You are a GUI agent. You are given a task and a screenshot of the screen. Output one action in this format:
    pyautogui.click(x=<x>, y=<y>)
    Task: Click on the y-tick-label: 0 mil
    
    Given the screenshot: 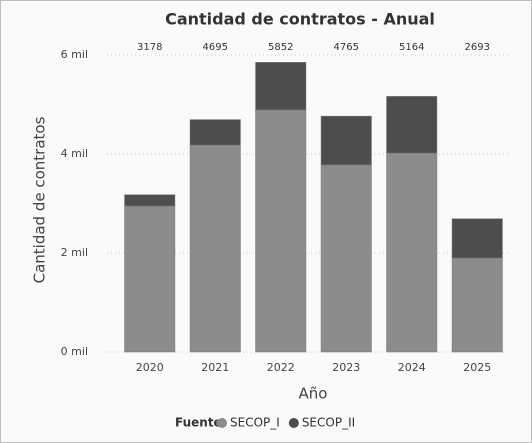 What is the action you would take?
    pyautogui.click(x=74, y=351)
    